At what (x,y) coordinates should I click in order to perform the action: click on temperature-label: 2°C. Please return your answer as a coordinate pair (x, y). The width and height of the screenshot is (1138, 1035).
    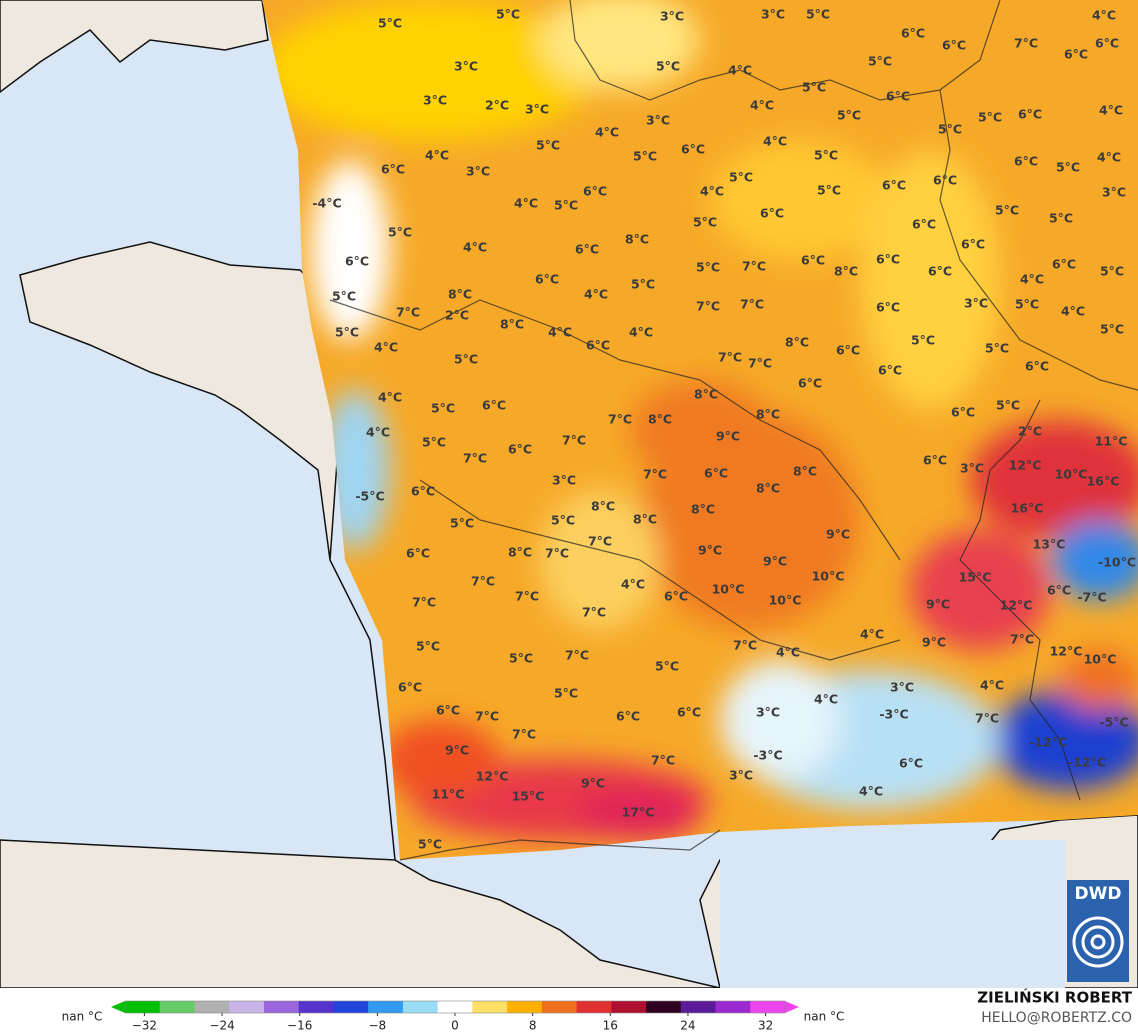
    Looking at the image, I should click on (457, 315).